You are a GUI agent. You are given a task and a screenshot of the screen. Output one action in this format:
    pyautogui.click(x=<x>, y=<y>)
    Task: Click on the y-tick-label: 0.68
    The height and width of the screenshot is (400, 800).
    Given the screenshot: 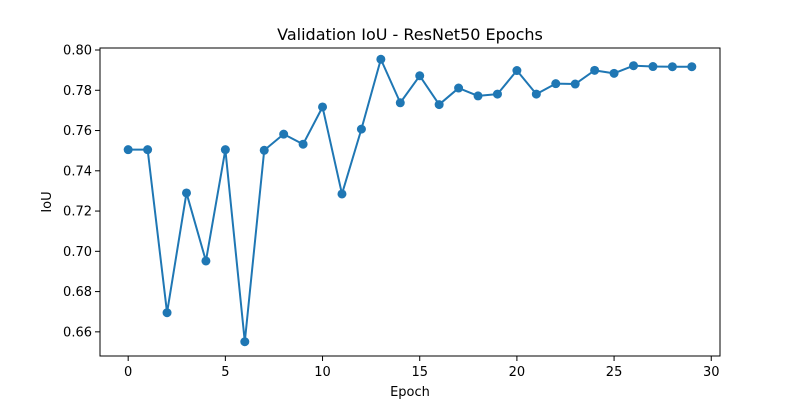 What is the action you would take?
    pyautogui.click(x=77, y=292)
    